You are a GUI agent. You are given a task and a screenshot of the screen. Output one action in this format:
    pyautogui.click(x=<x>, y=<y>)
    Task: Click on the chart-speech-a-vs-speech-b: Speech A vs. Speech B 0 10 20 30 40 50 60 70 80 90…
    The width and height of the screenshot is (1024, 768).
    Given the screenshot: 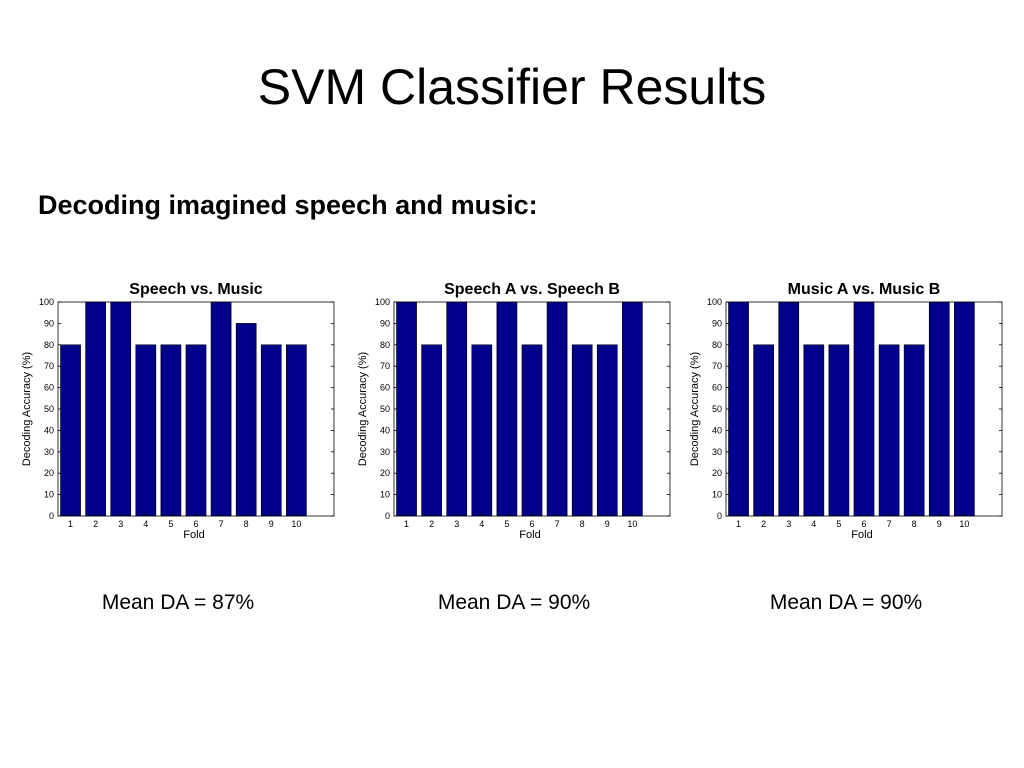 What is the action you would take?
    pyautogui.click(x=514, y=412)
    